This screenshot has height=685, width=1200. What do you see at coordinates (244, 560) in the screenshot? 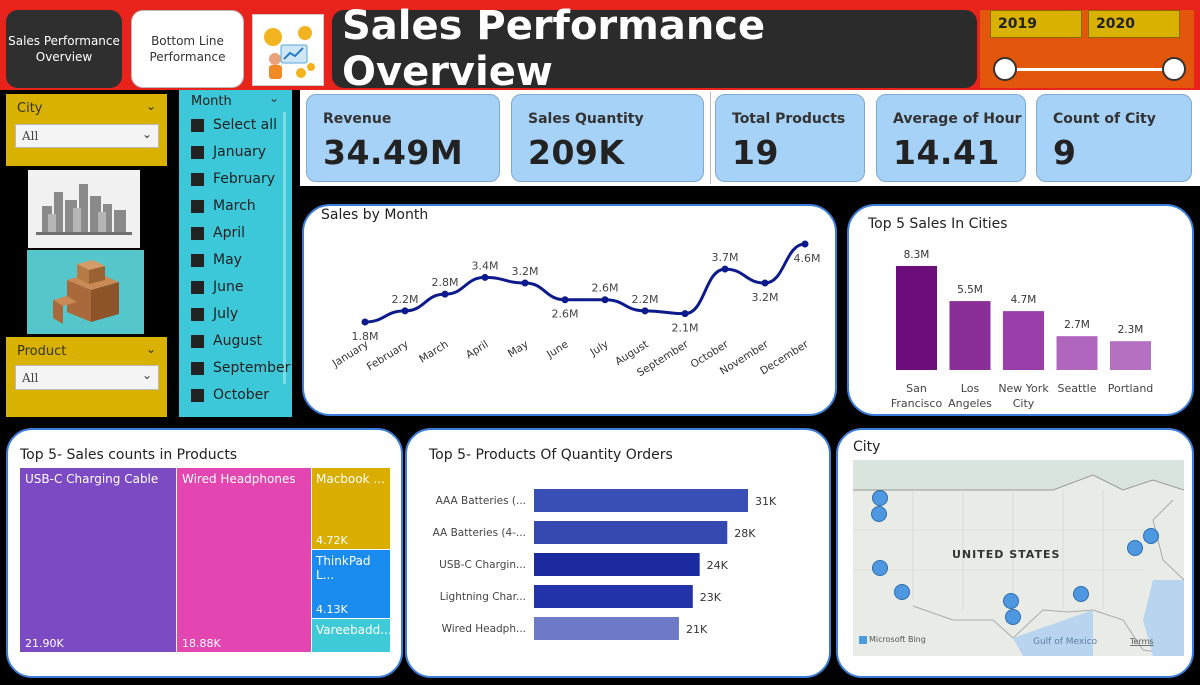
I see `treemap-cell-wired-headphones: Wired Headphones 18.88K` at bounding box center [244, 560].